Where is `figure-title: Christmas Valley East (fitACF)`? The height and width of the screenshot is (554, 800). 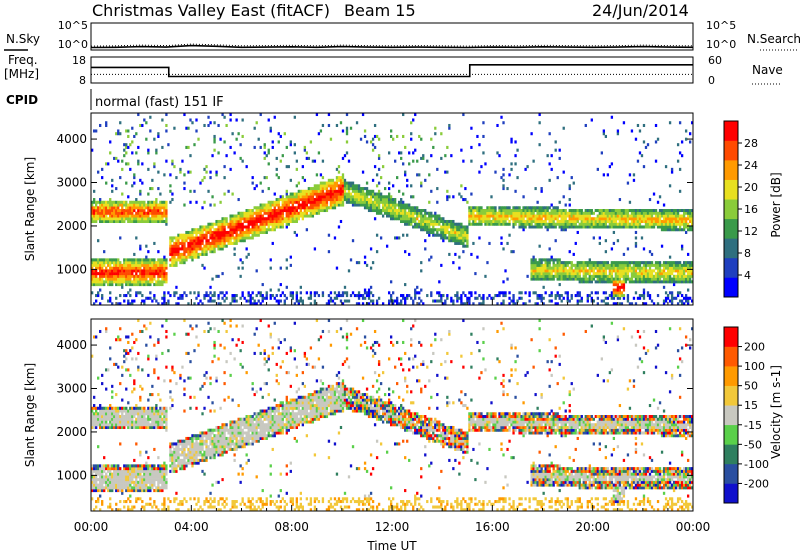 figure-title: Christmas Valley East (fitACF) is located at coordinates (211, 10).